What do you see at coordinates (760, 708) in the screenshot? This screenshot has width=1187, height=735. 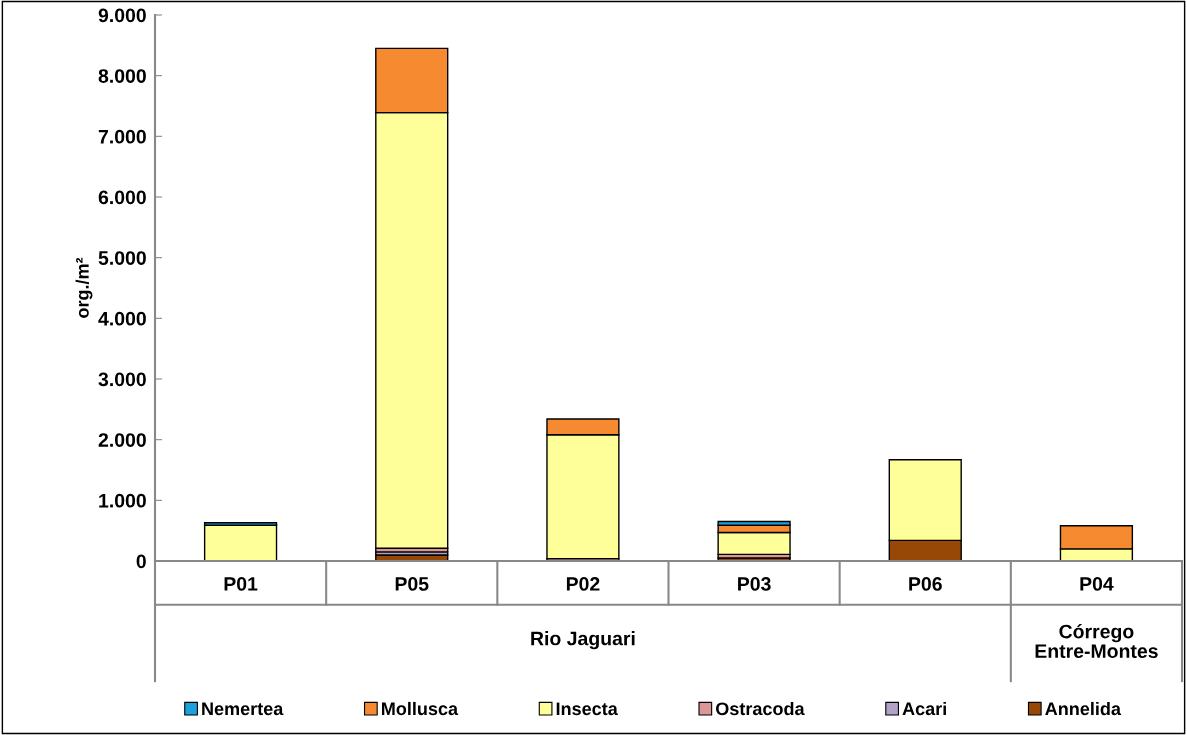 I see `legend-label: Ostracoda` at bounding box center [760, 708].